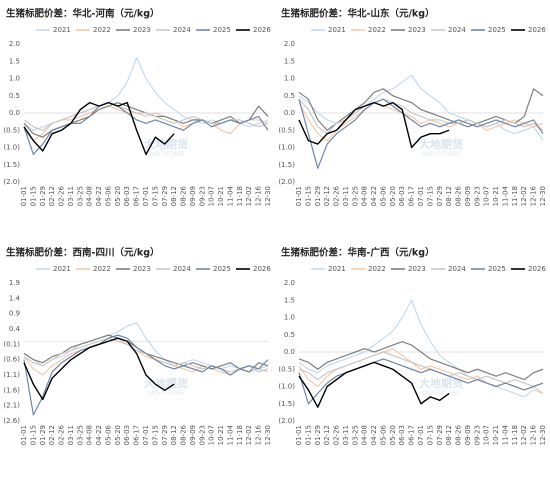  What do you see at coordinates (289, 283) in the screenshot?
I see `y-tick-label: 2.0` at bounding box center [289, 283].